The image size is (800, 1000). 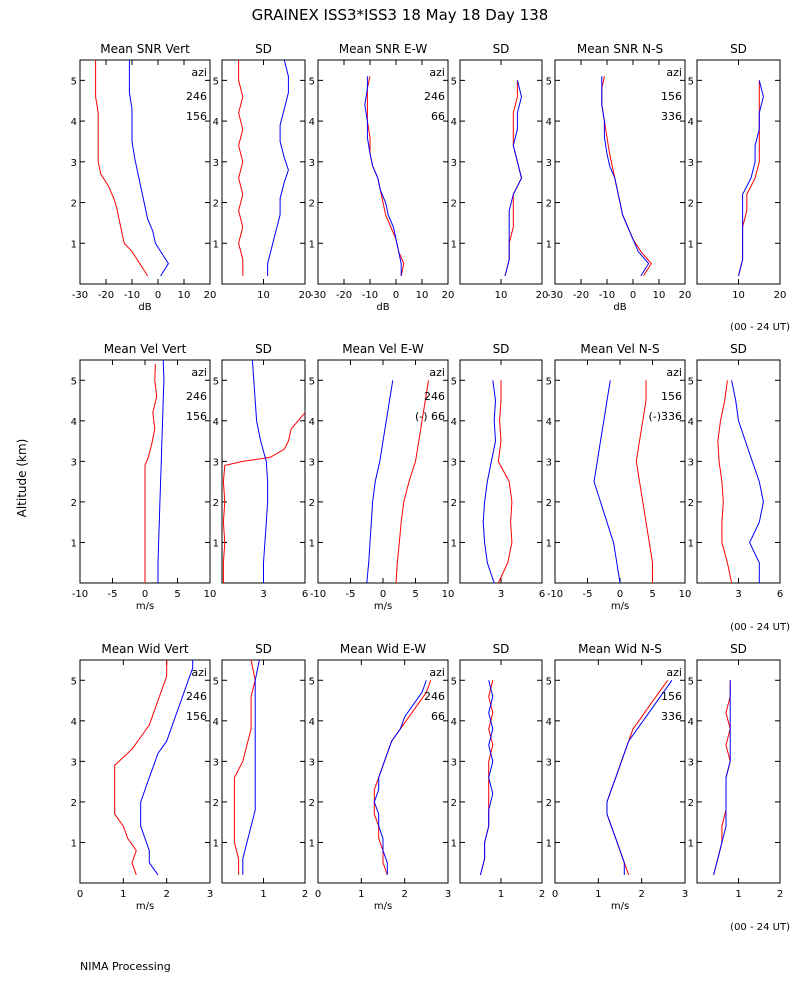 I want to click on legend-blue-entry: 156, so click(x=196, y=116).